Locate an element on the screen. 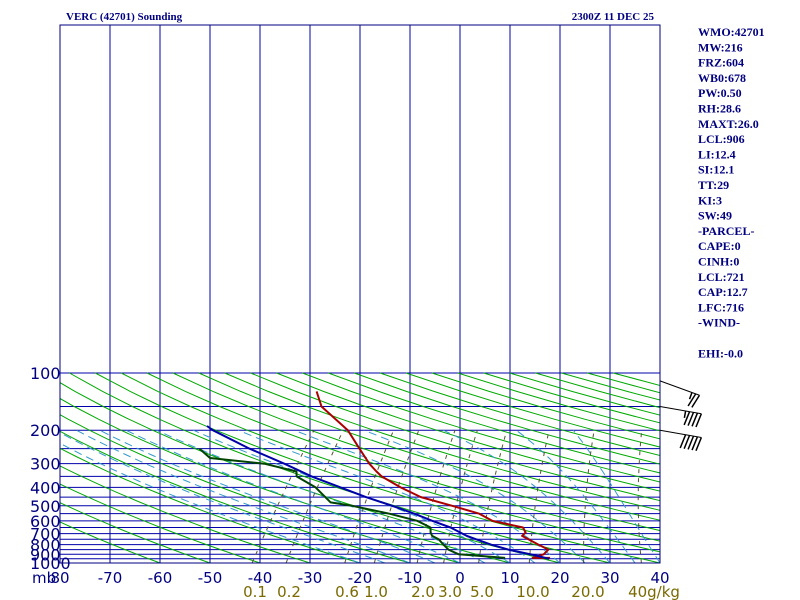 The image size is (800, 600). pressure-tick-label: 600 is located at coordinates (45, 521).